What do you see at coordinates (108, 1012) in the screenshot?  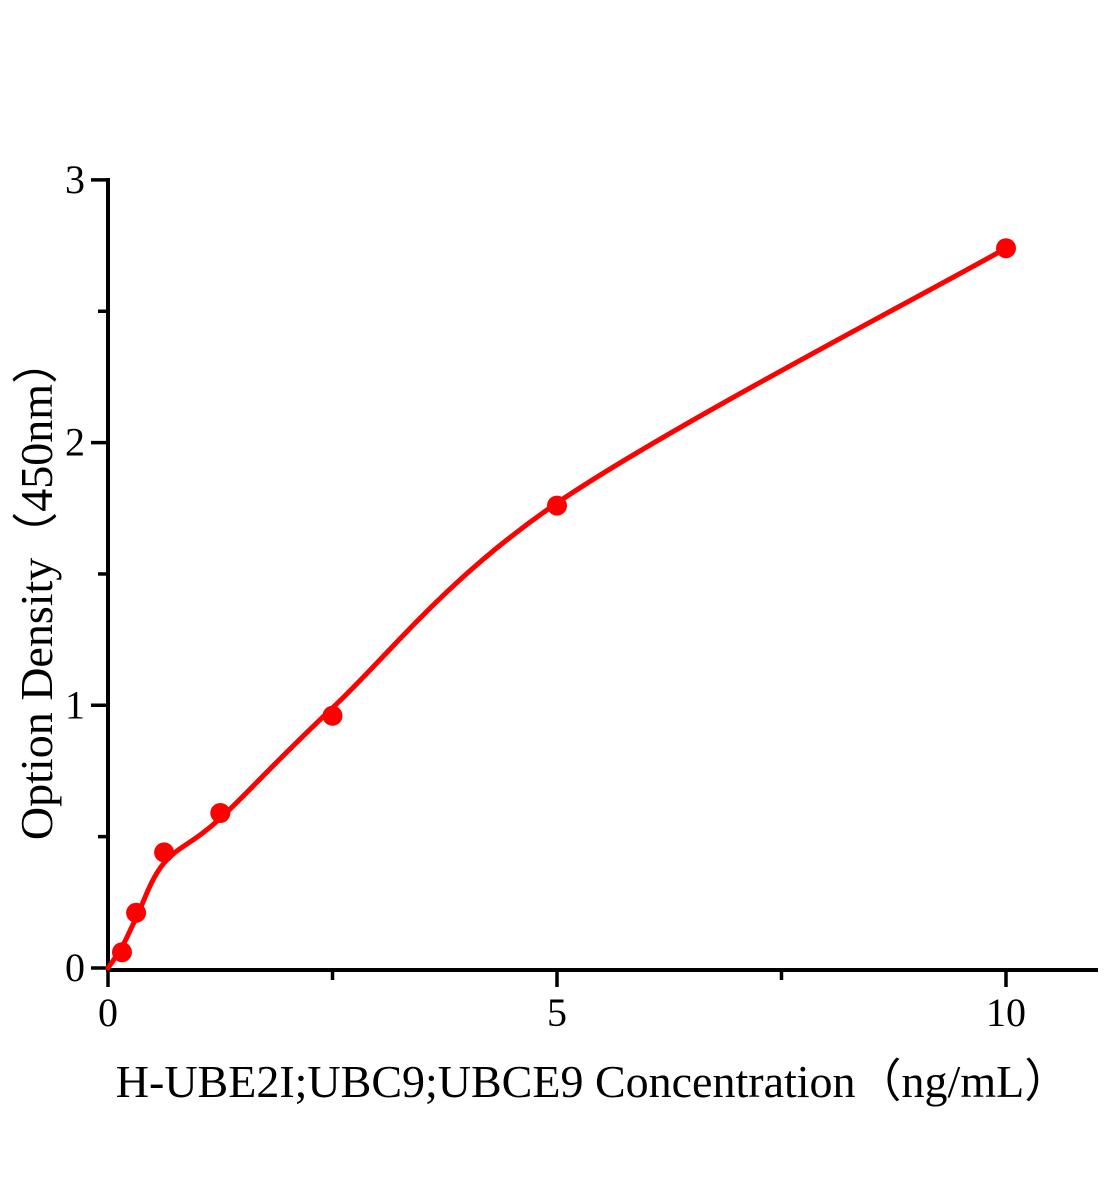 I see `x-tick-label: 0` at bounding box center [108, 1012].